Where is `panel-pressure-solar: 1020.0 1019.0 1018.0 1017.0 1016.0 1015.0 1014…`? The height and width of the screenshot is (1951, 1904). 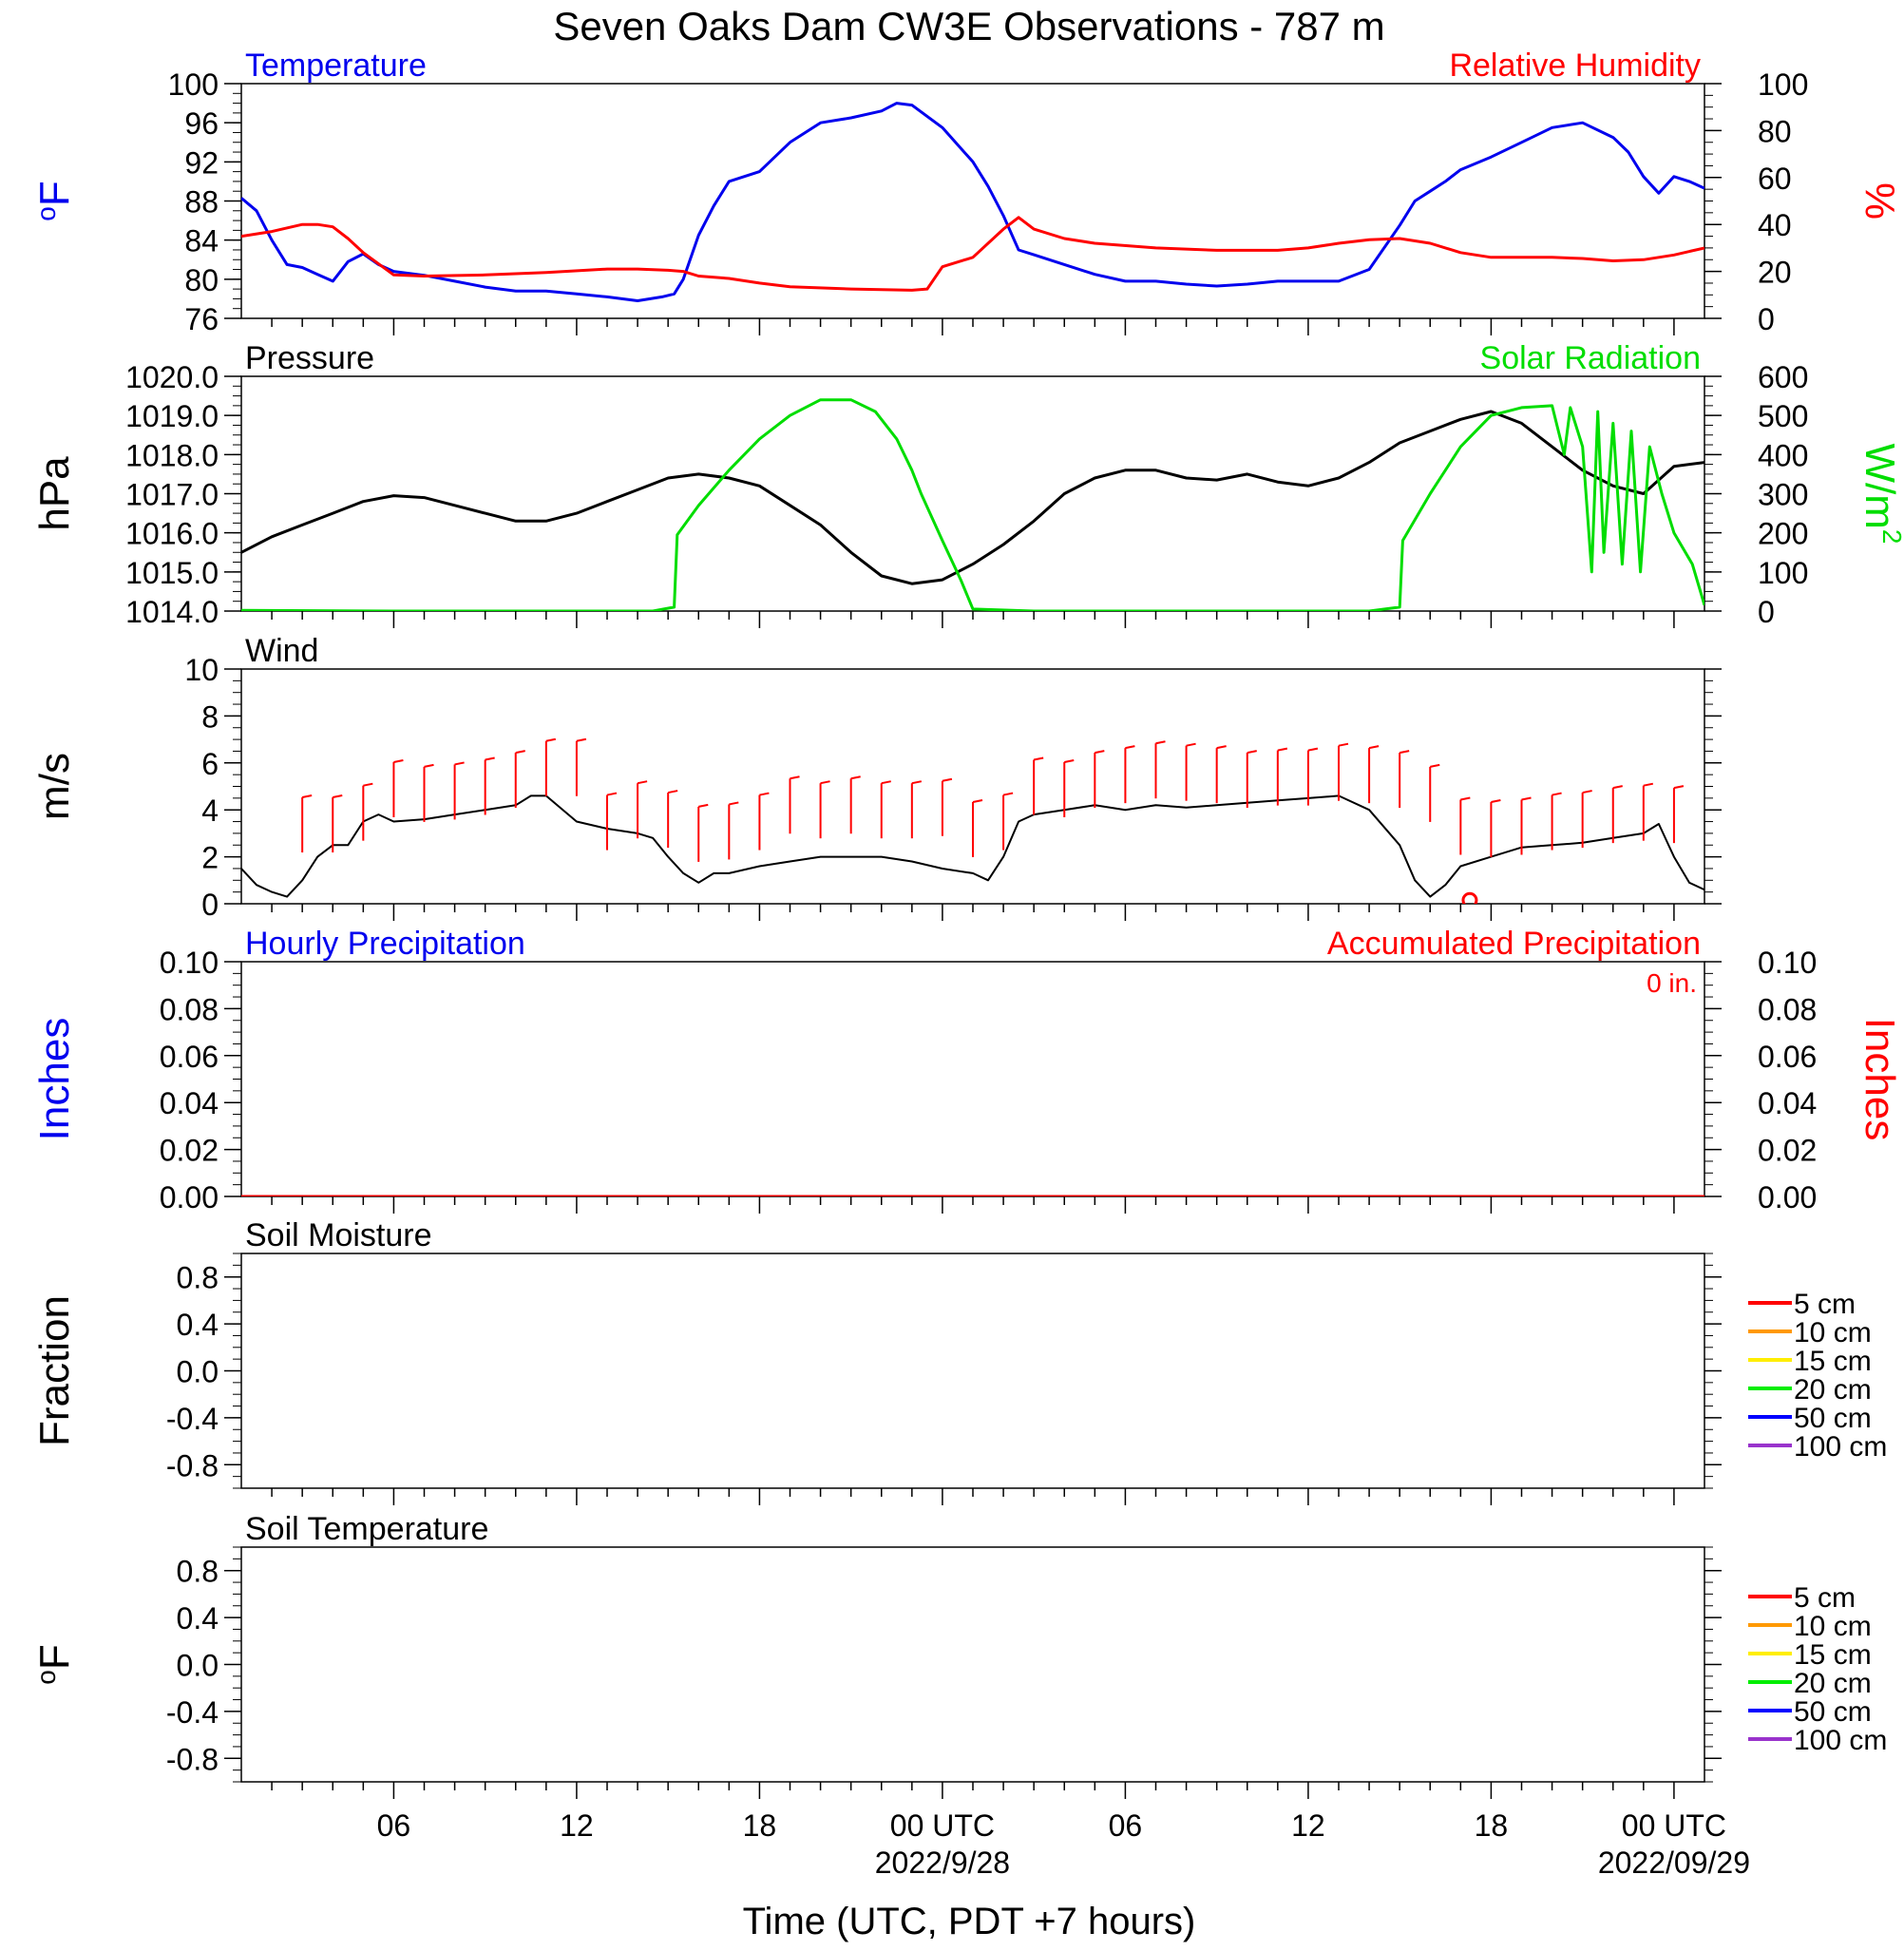
panel-pressure-solar: 1020.0 1019.0 1018.0 1017.0 1016.0 1015.0 1014… is located at coordinates (967, 484).